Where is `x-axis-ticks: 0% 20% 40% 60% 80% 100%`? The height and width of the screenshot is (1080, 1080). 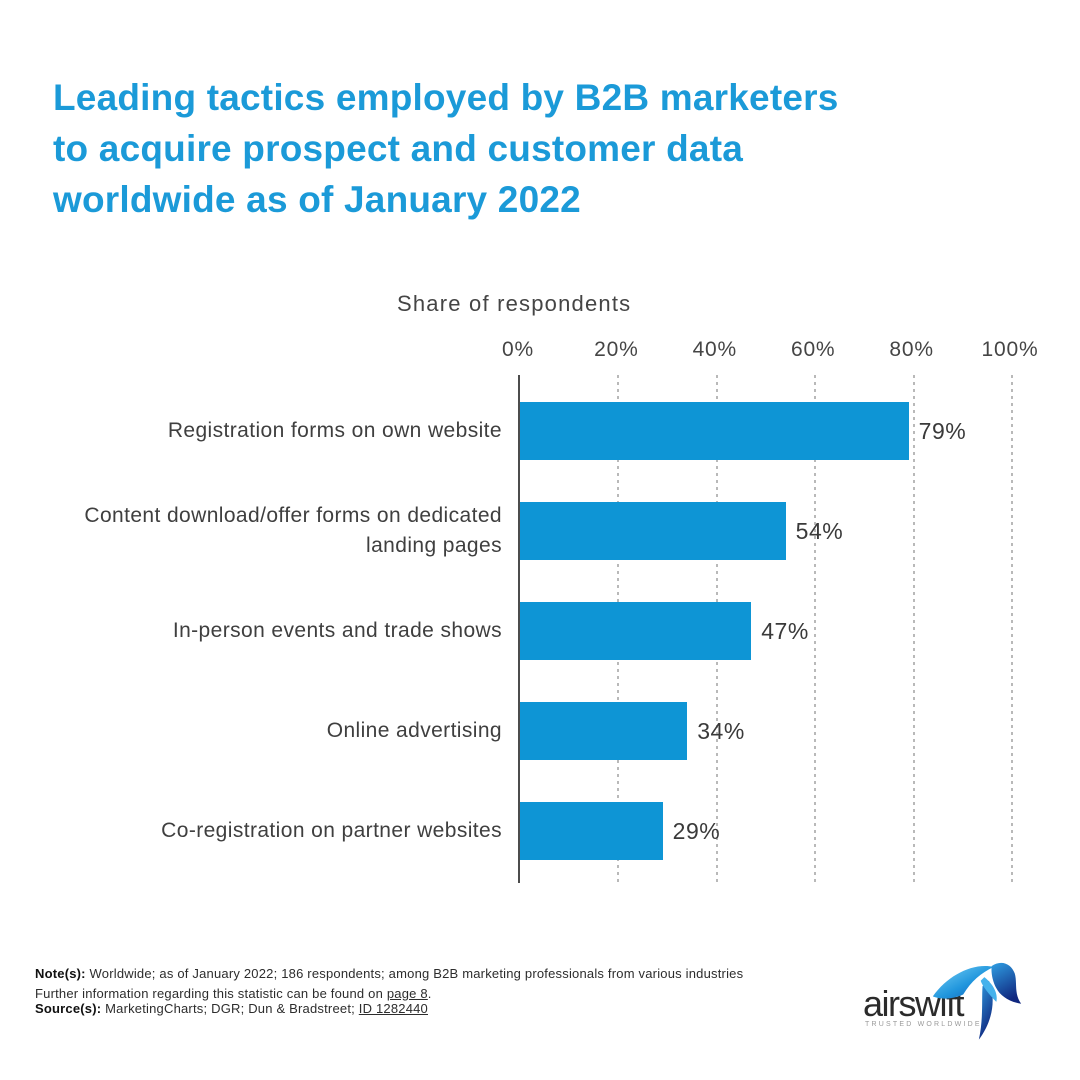 x-axis-ticks: 0% 20% 40% 60% 80% 100% is located at coordinates (770, 351).